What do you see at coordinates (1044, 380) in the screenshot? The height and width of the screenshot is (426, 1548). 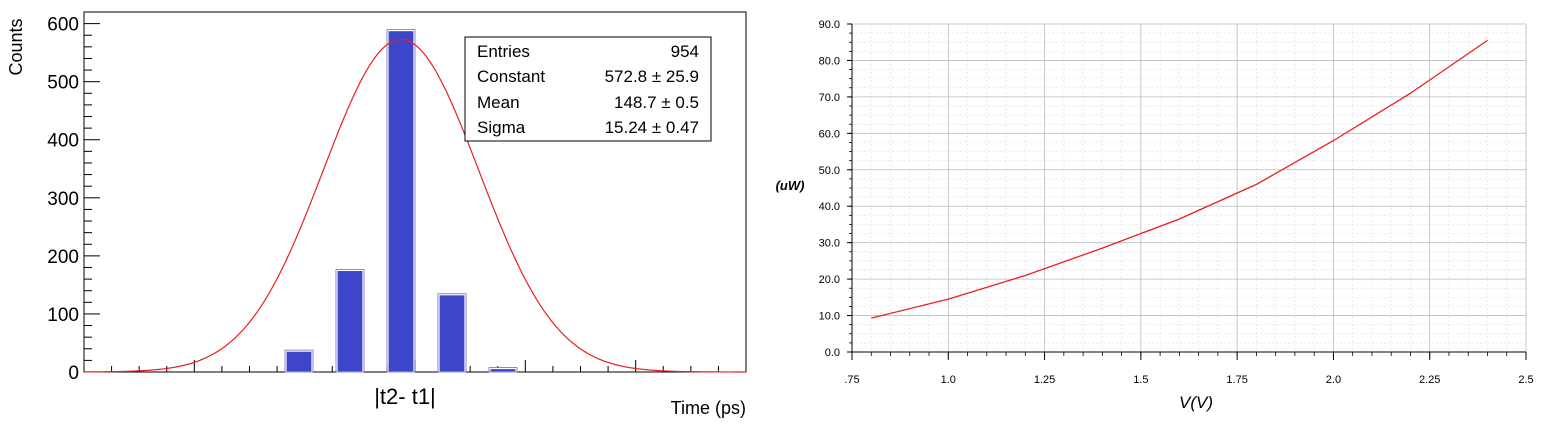 I see `x-tick-label: 1.25` at bounding box center [1044, 380].